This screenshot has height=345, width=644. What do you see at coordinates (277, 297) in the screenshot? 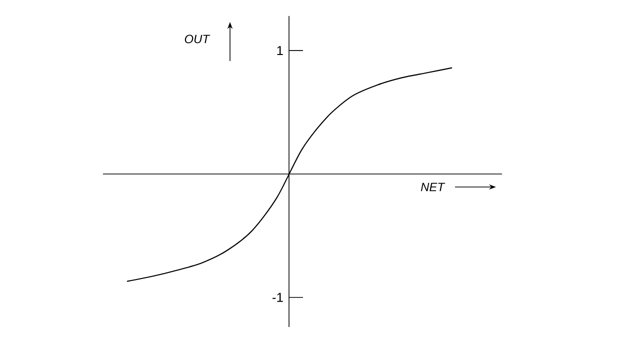
I see `y-tick-label: -1` at bounding box center [277, 297].